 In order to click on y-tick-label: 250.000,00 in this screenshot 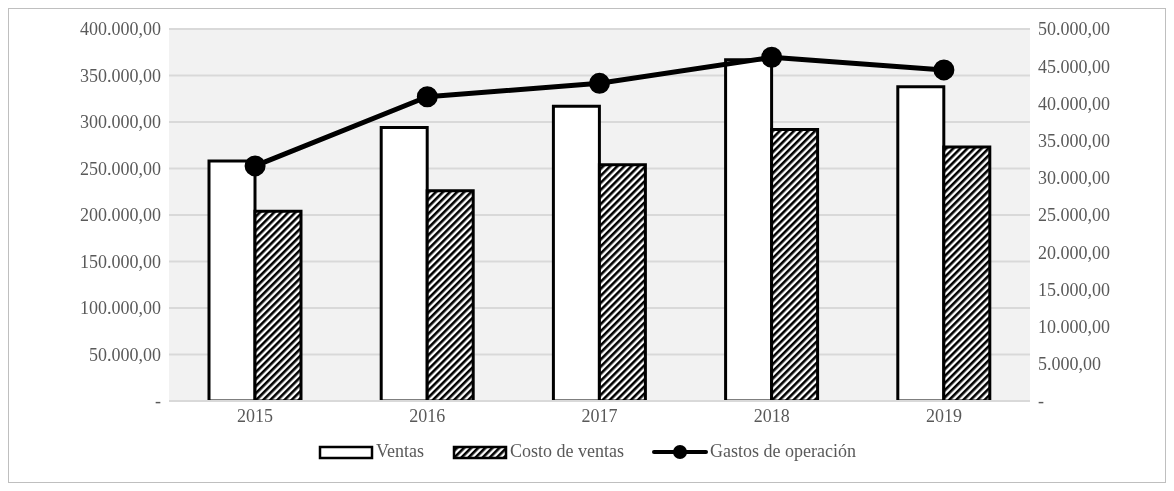, I will do `click(120, 168)`.